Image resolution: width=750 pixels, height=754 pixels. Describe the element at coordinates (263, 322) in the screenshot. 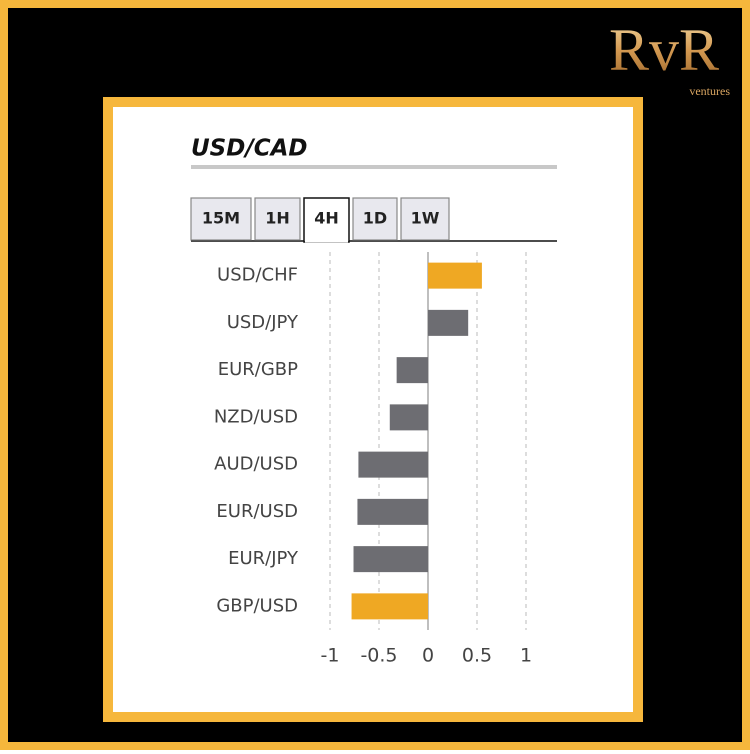

I see `y-tick-label: USD/JPY` at that location.